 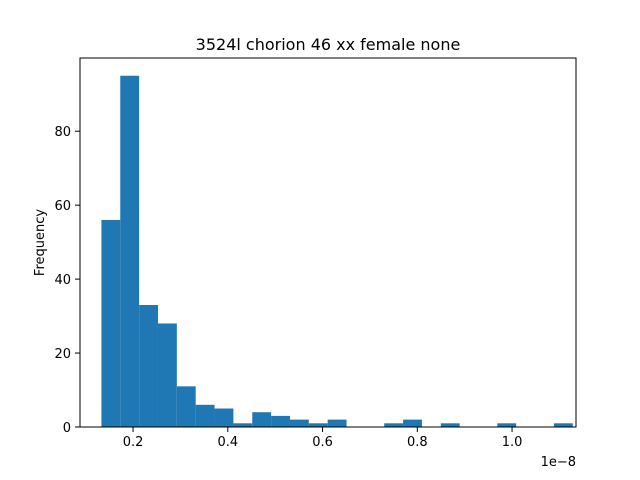 What do you see at coordinates (322, 442) in the screenshot?
I see `x-tick-label: 0.6` at bounding box center [322, 442].